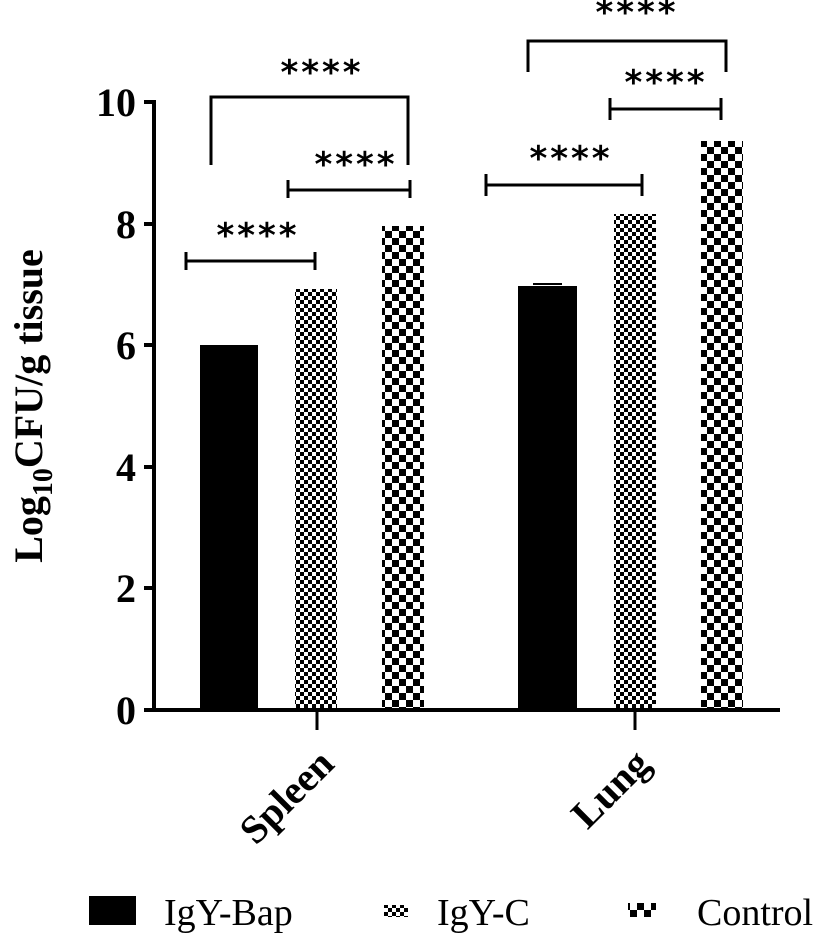  I want to click on y-tick-2: 2, so click(126, 588).